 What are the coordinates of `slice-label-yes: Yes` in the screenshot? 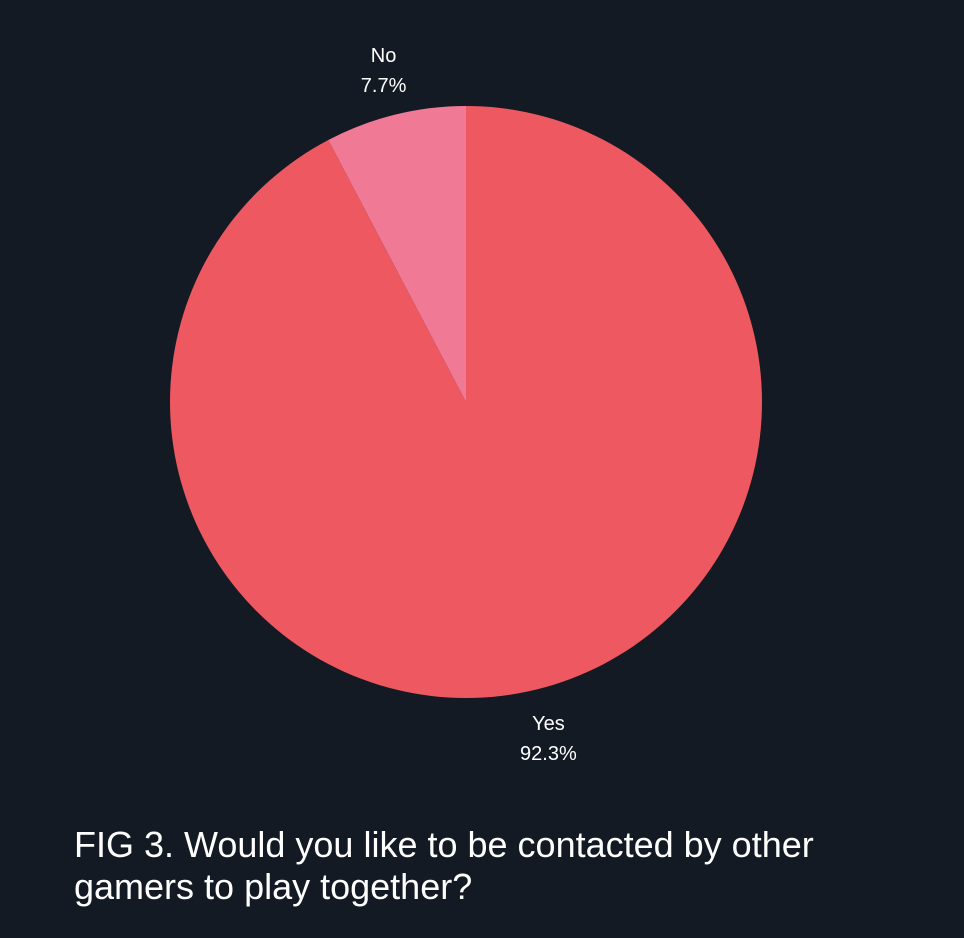 It's located at (548, 724).